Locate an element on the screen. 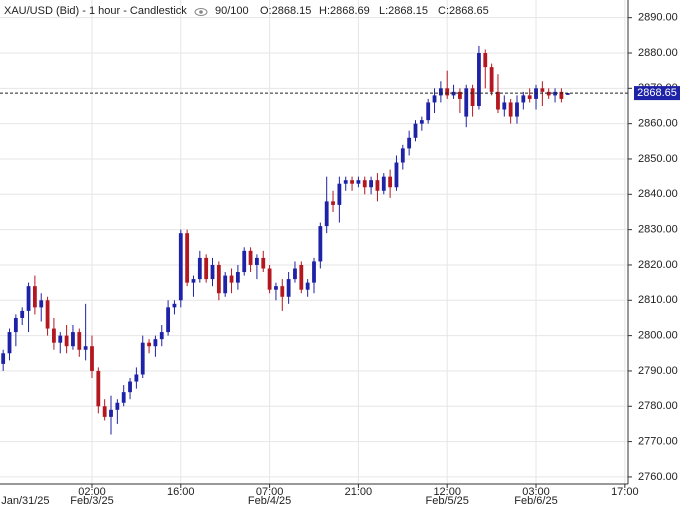  y-tick-label: 2780.00 is located at coordinates (658, 406).